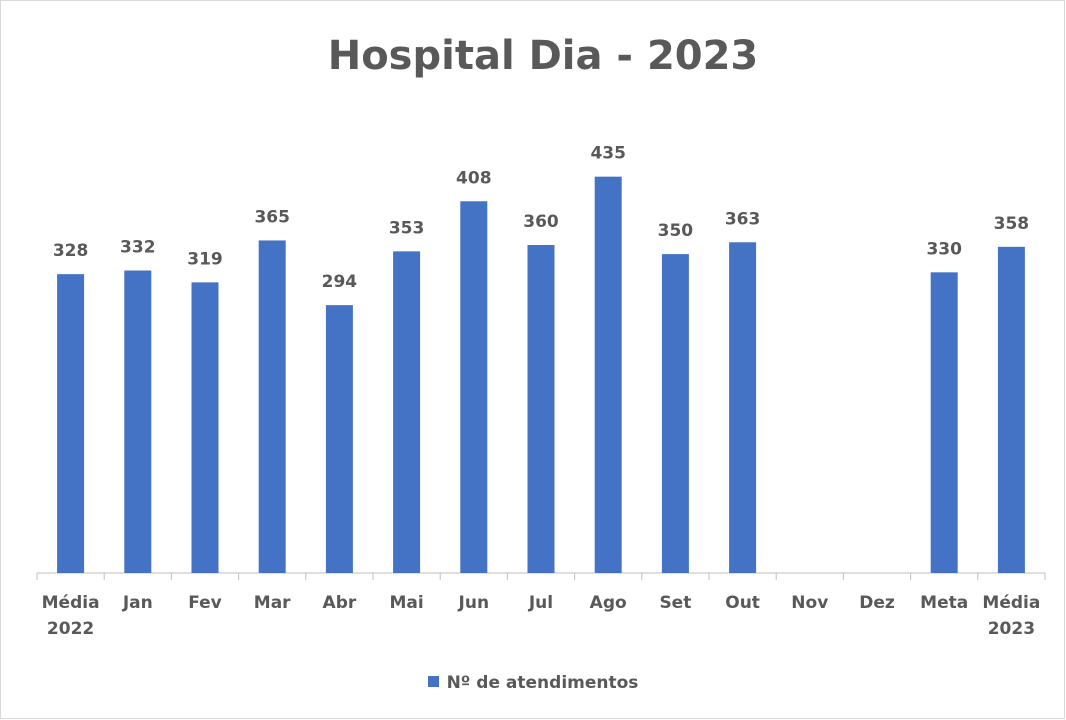 The height and width of the screenshot is (720, 1066). What do you see at coordinates (543, 56) in the screenshot?
I see `chart-title: Hospital Dia - 2023` at bounding box center [543, 56].